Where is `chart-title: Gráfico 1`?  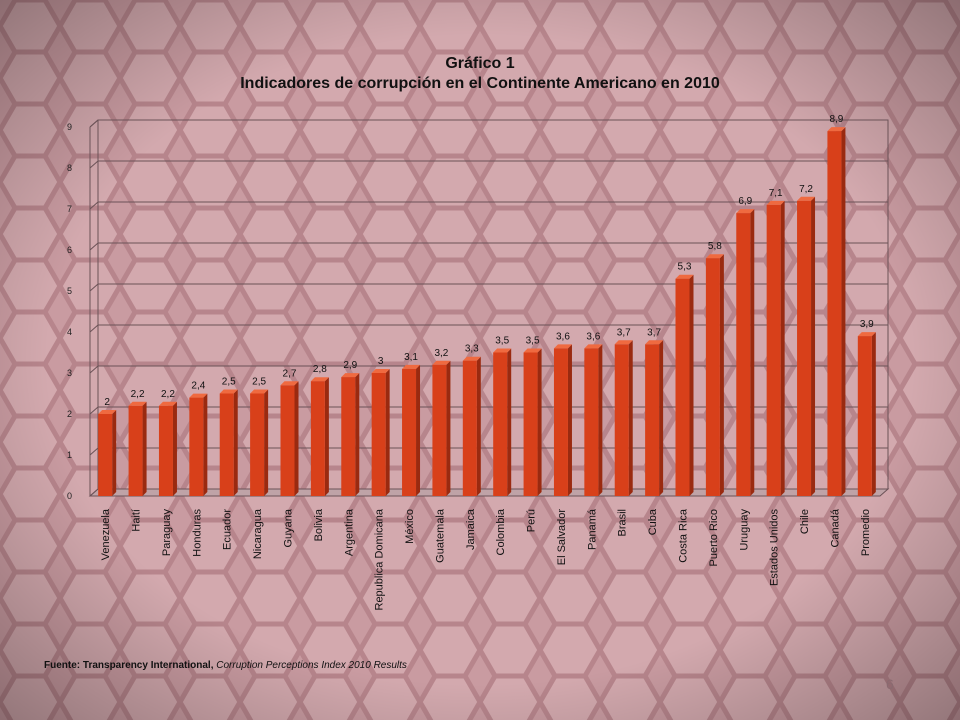 chart-title: Gráfico 1 is located at coordinates (480, 63).